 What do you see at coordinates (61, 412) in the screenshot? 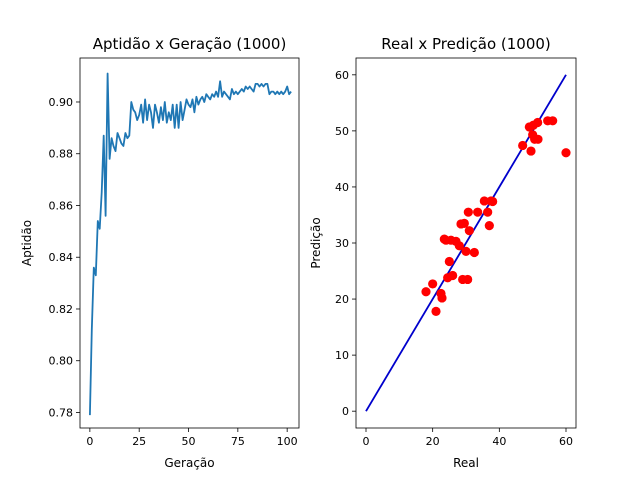
I see `left-y-tick-label: 0.78` at bounding box center [61, 412].